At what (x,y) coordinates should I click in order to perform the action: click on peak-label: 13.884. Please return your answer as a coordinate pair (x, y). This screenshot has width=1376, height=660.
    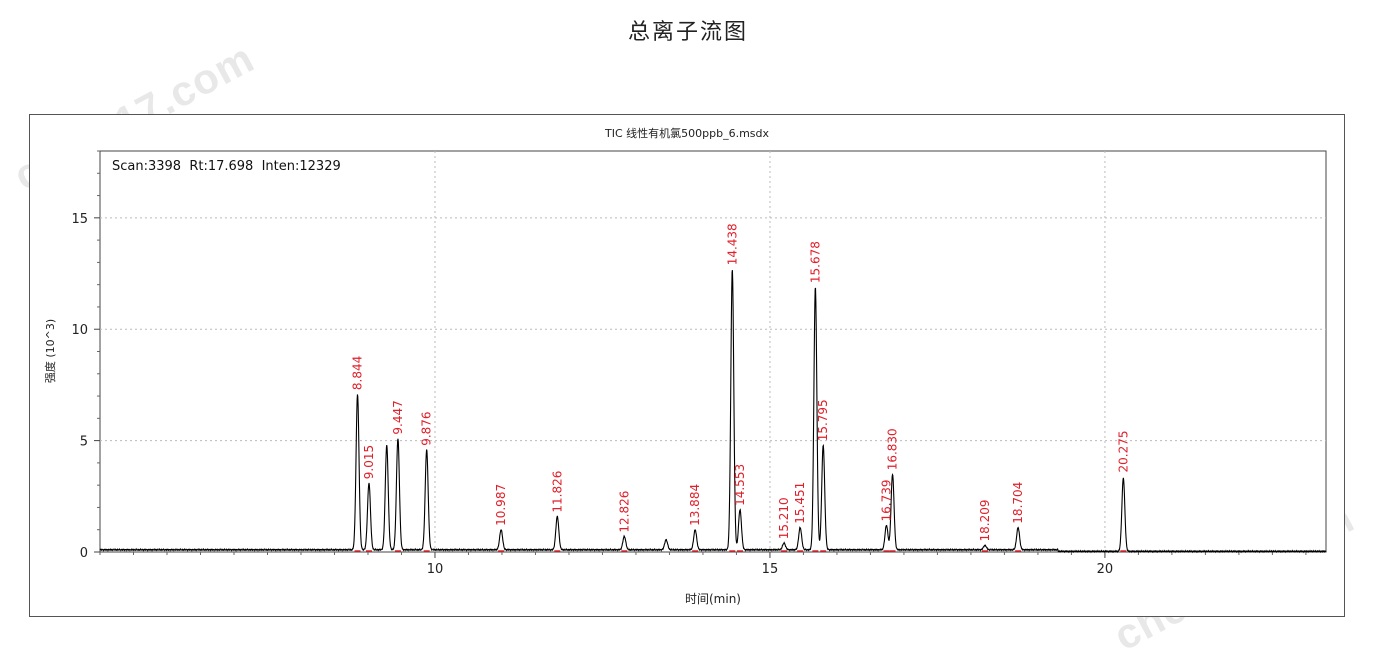
    Looking at the image, I should click on (695, 505).